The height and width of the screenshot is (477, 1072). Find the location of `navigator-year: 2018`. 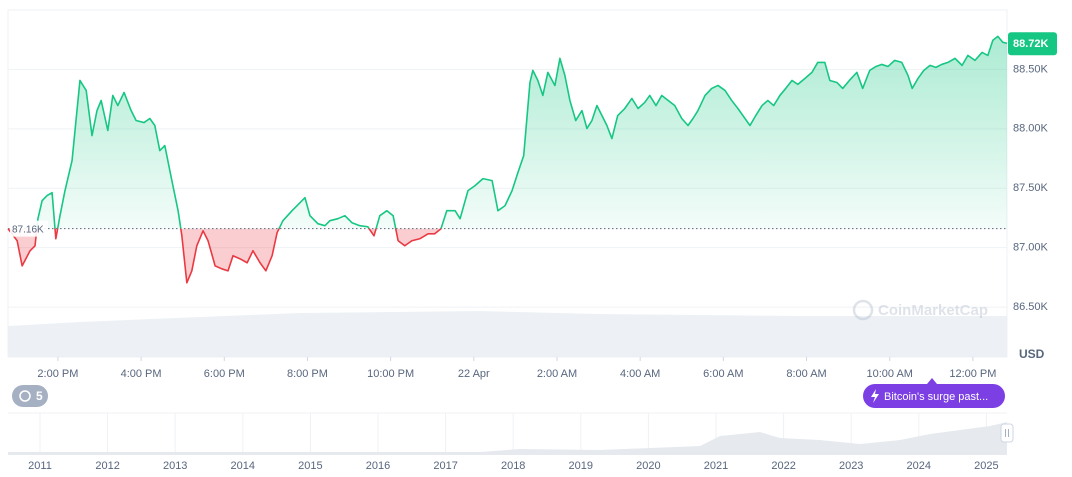

navigator-year: 2018 is located at coordinates (513, 466).